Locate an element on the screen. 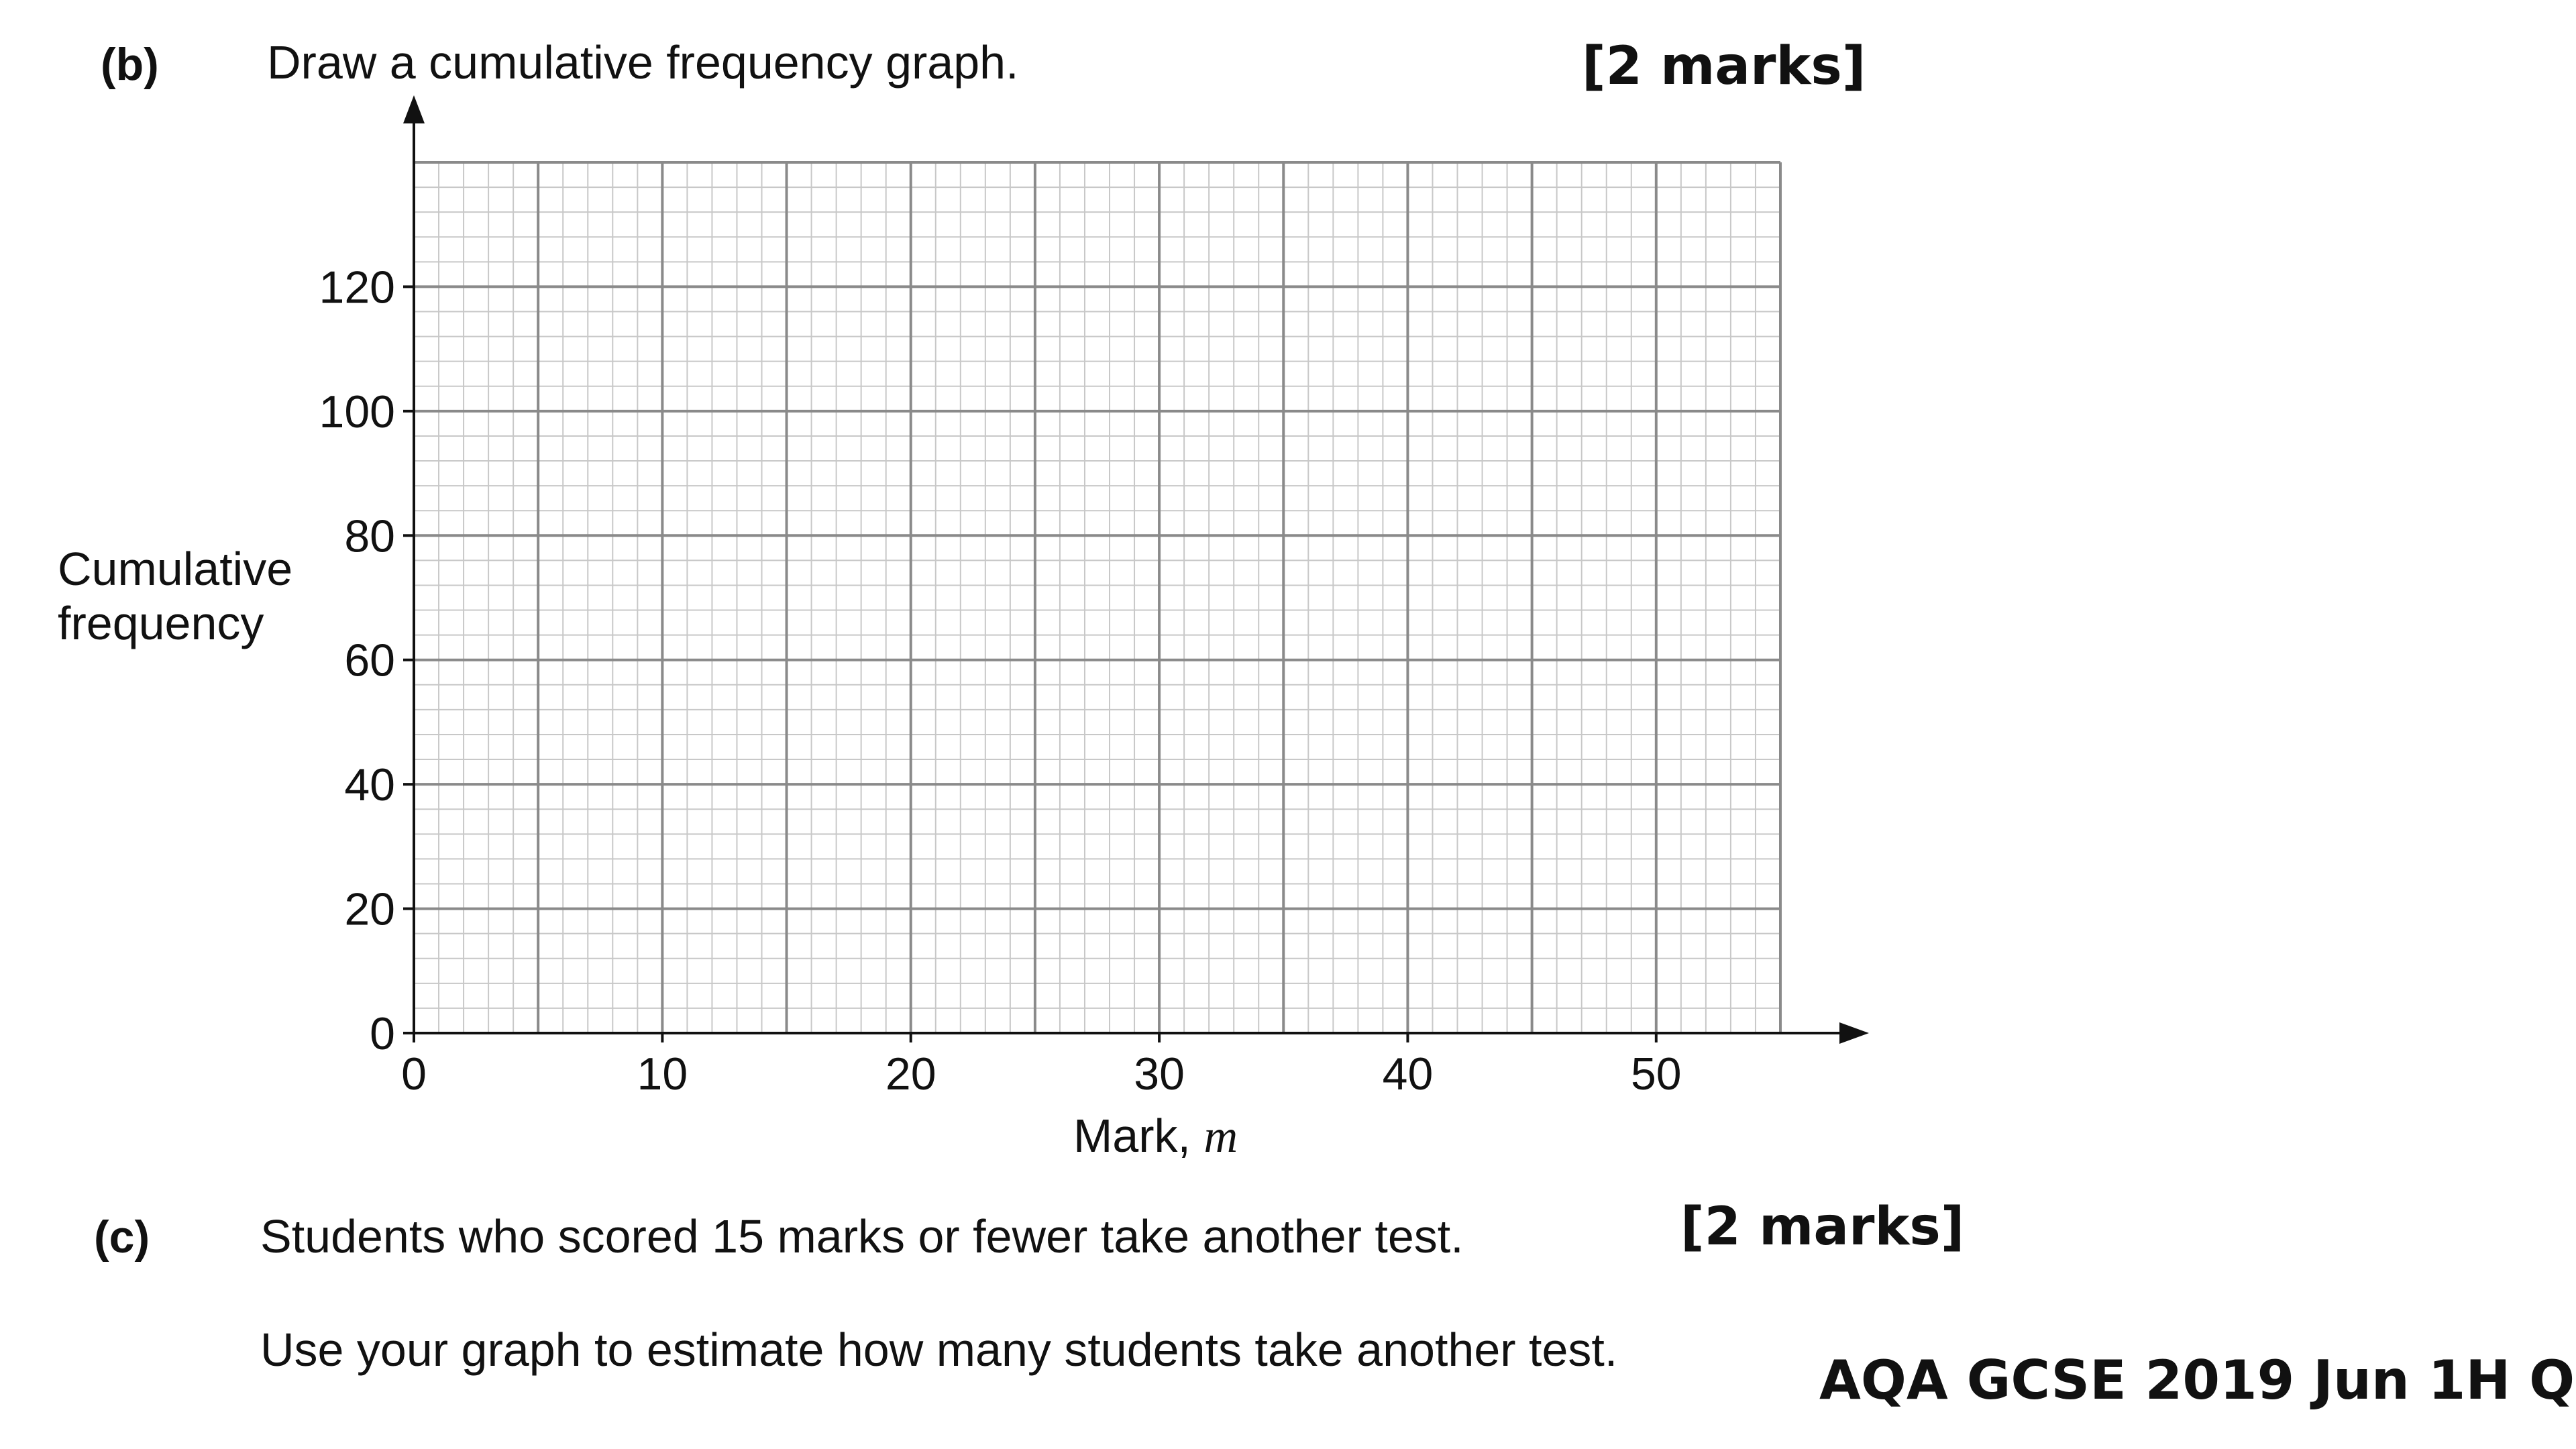  source-citation: AQA GCSE 2019 Jun 1H Q15 is located at coordinates (2197, 1380).